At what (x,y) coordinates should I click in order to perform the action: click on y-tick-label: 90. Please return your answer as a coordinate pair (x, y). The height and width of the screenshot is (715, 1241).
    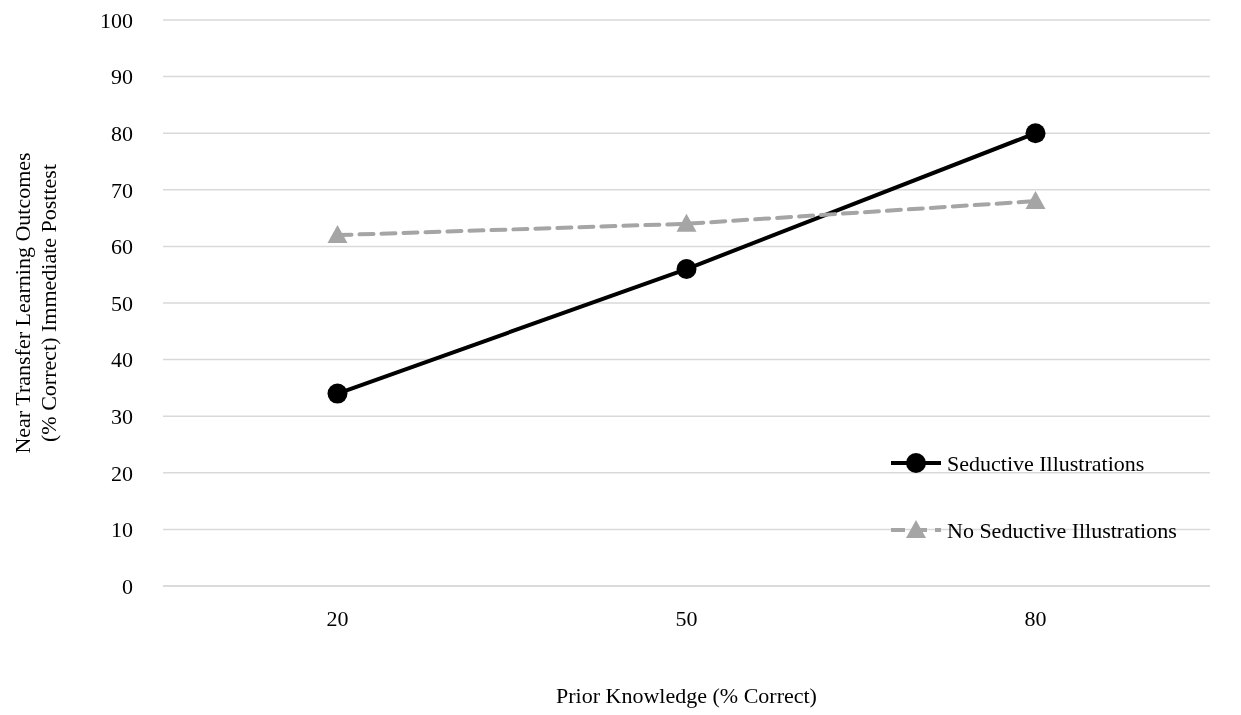
    Looking at the image, I should click on (122, 77).